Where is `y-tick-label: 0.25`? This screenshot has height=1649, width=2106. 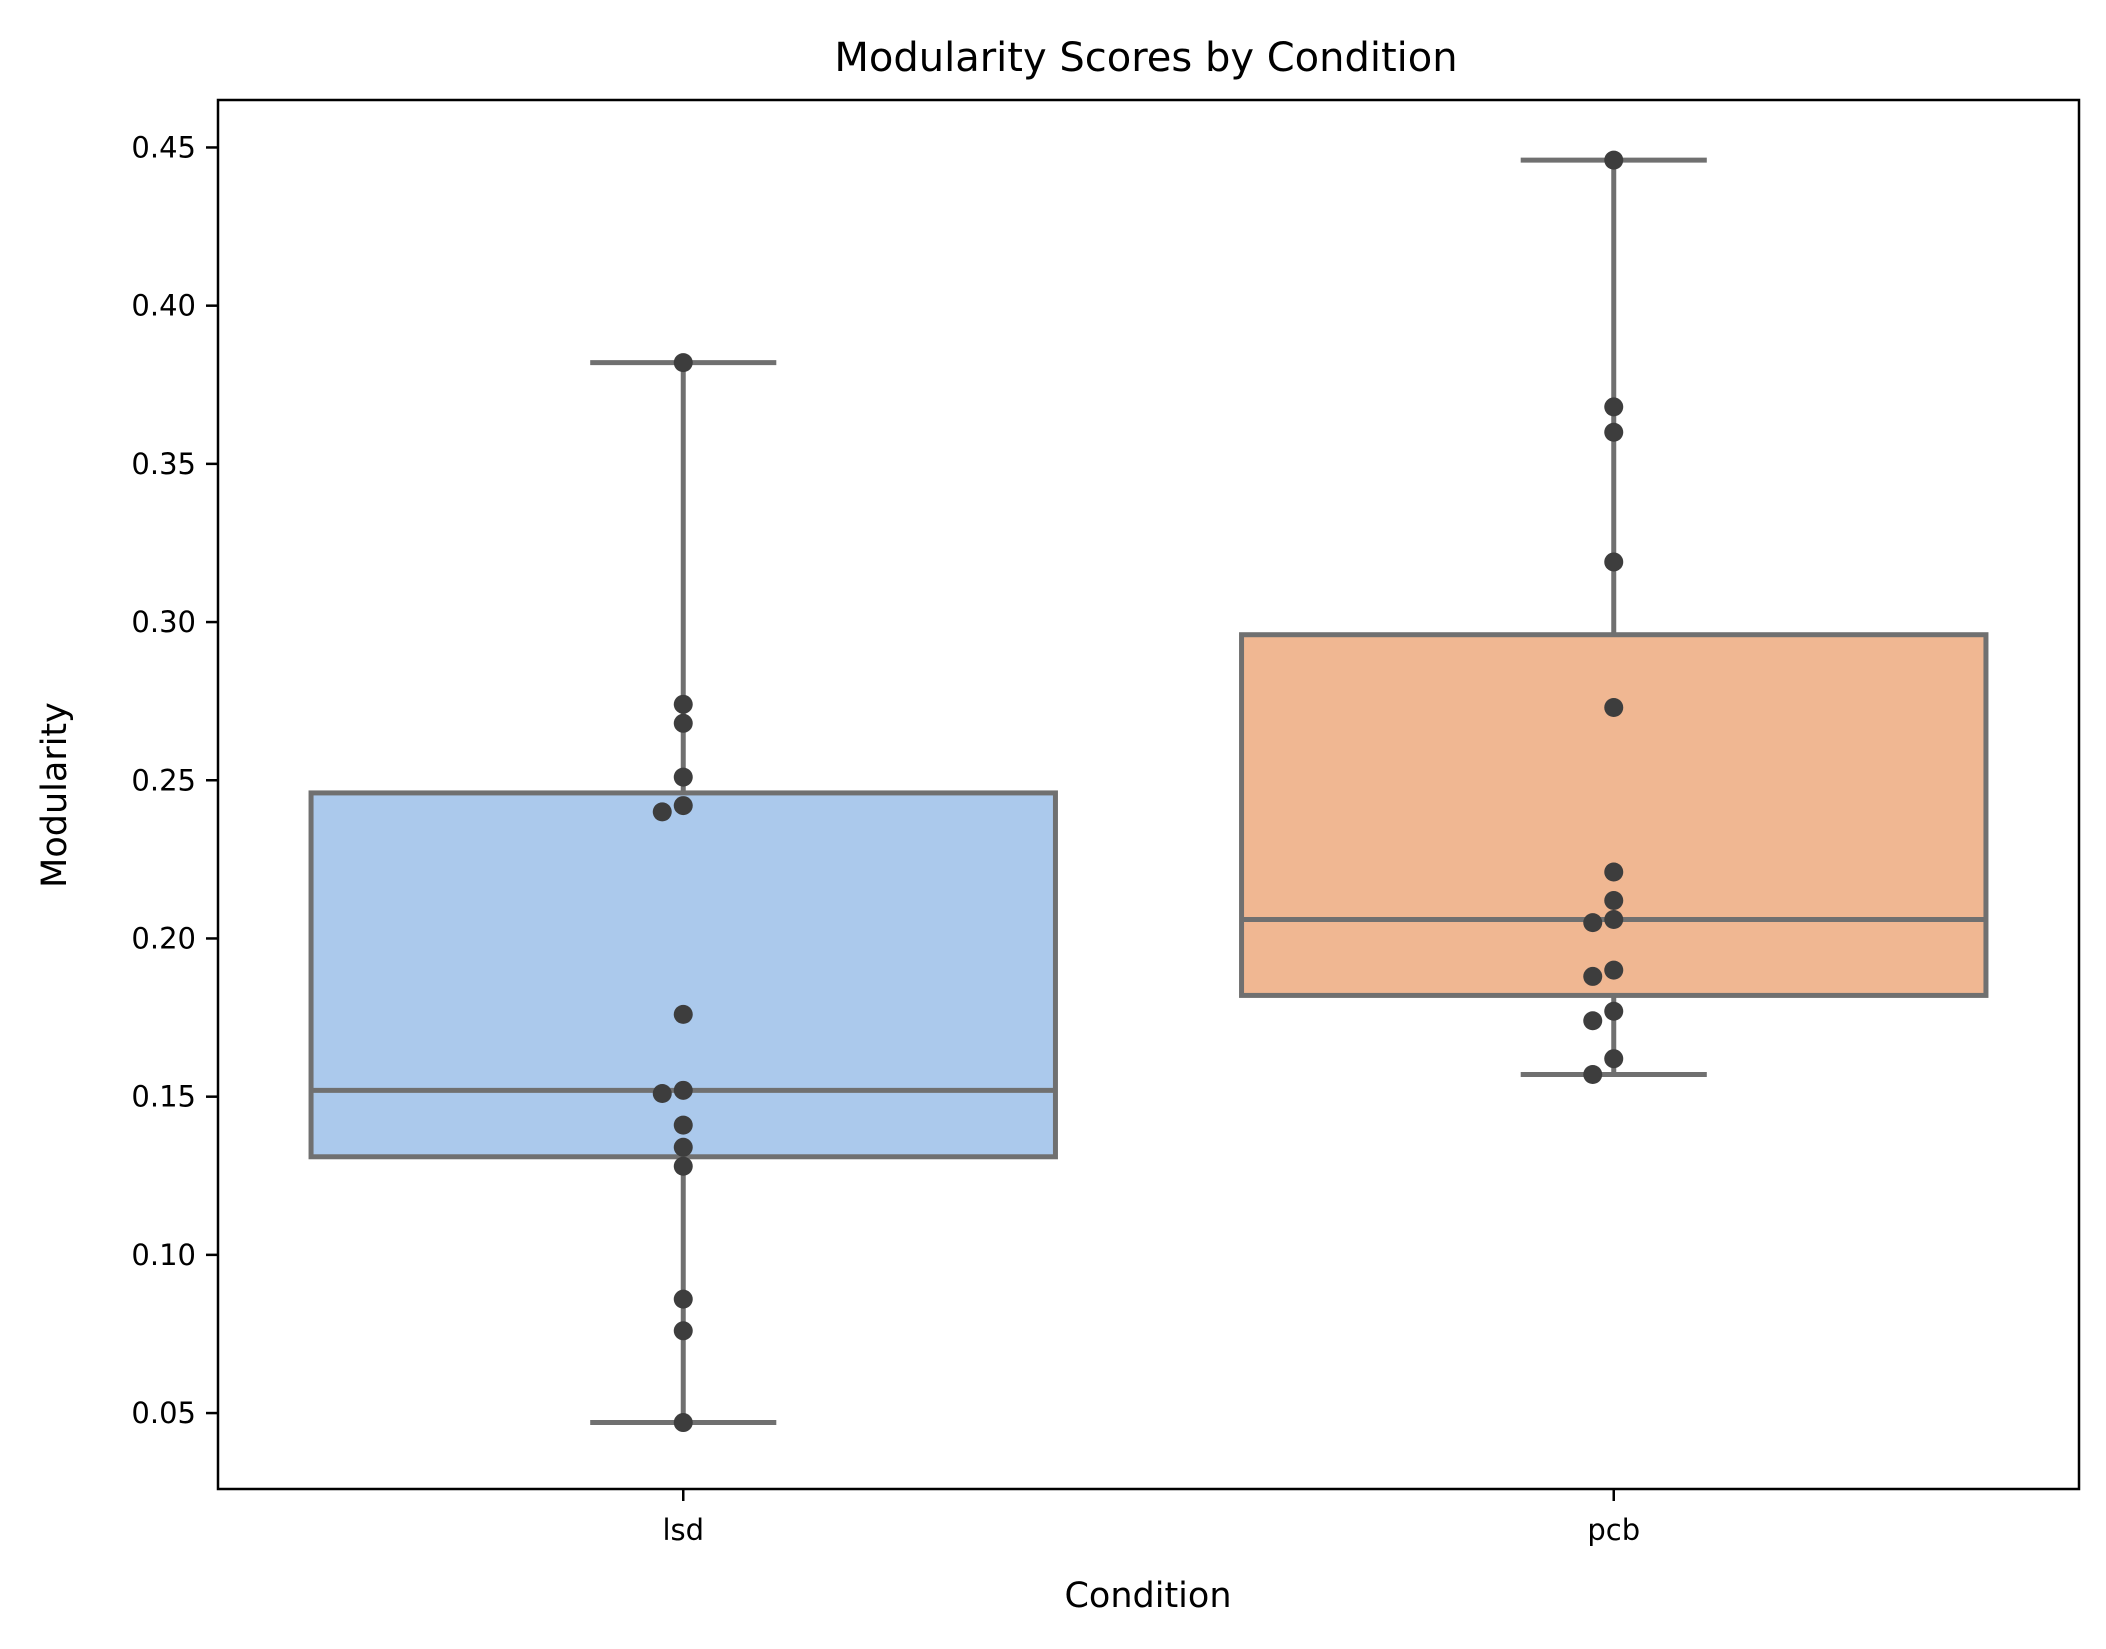
y-tick-label: 0.25 is located at coordinates (163, 780).